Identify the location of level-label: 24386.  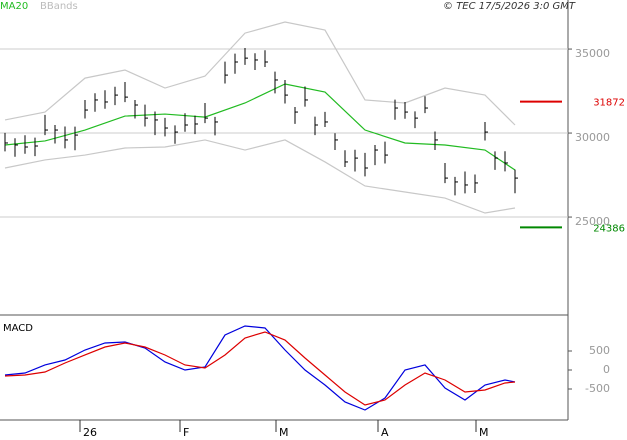
(609, 228).